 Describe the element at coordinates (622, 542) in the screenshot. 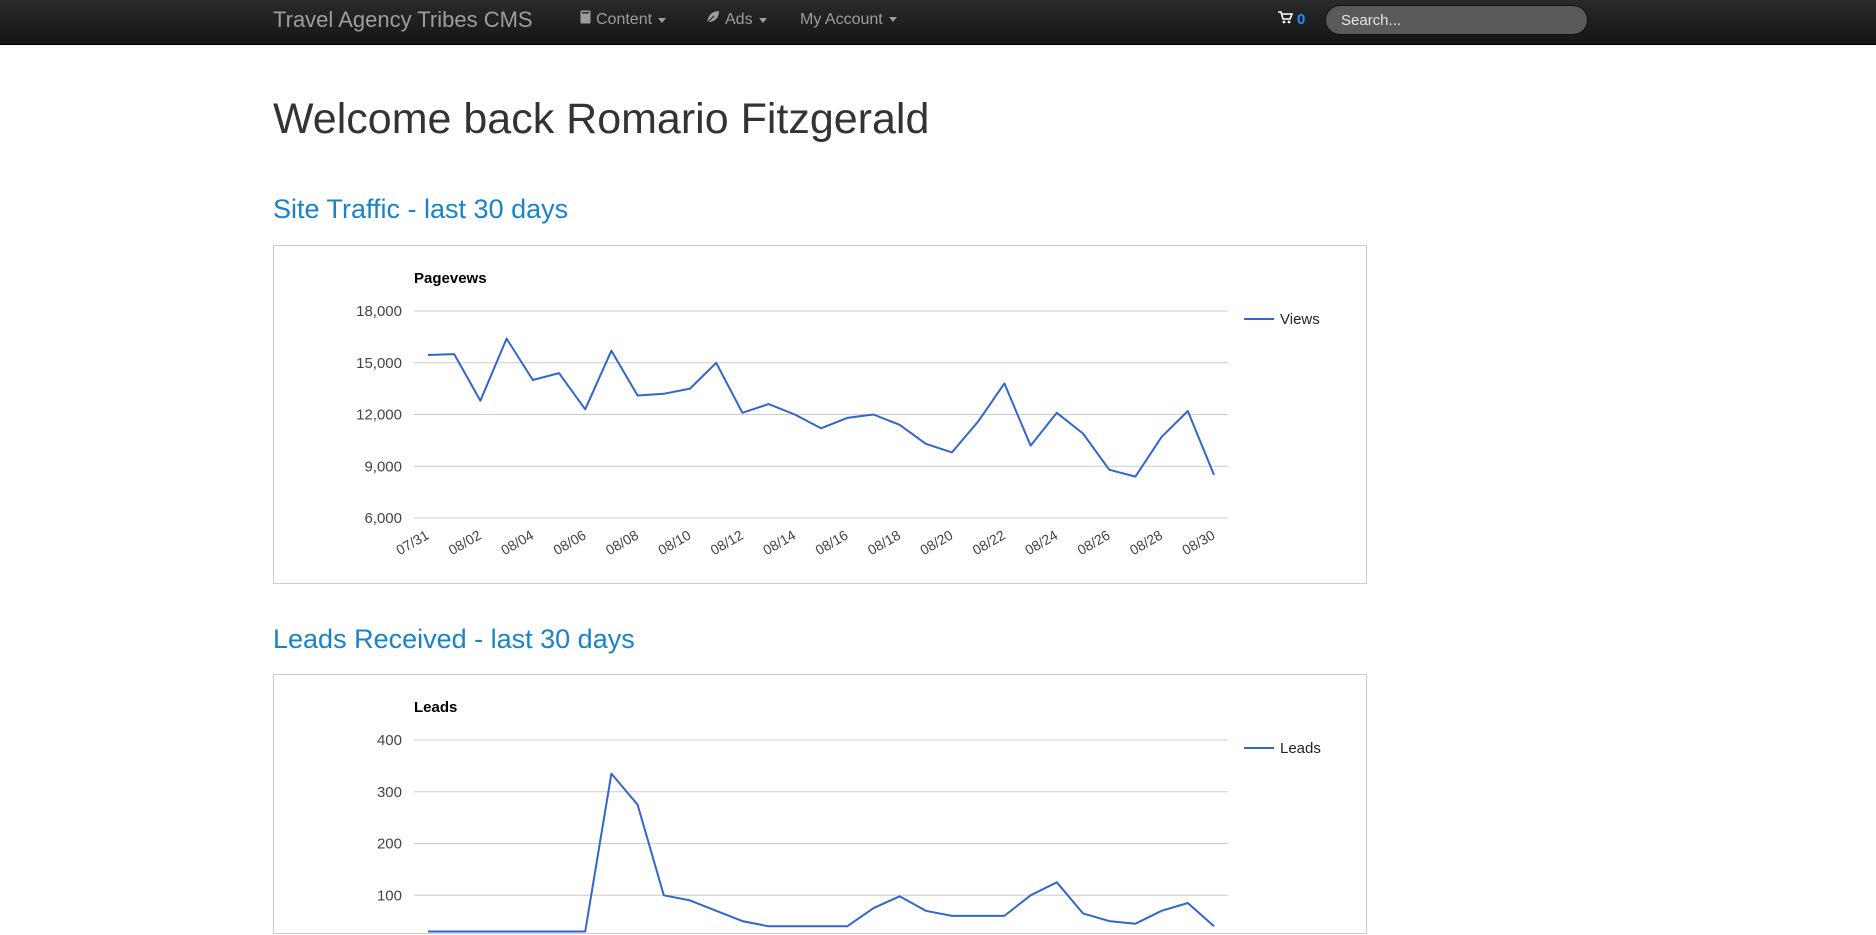

I see `x-tick-label: 08/08` at that location.